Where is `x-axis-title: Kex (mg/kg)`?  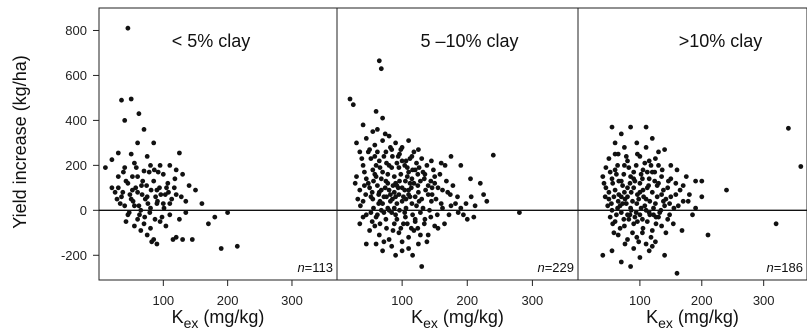 x-axis-title: Kex (mg/kg) is located at coordinates (692, 319).